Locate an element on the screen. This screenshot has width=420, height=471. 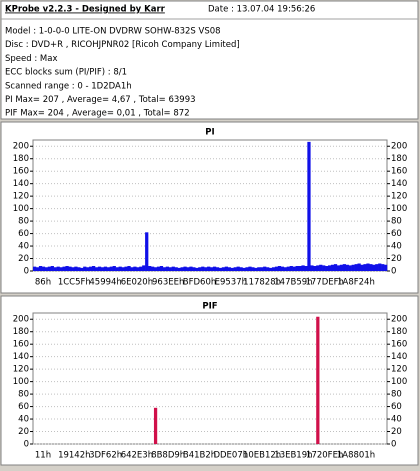
x-tick-label: 117828h is located at coordinates (262, 283).